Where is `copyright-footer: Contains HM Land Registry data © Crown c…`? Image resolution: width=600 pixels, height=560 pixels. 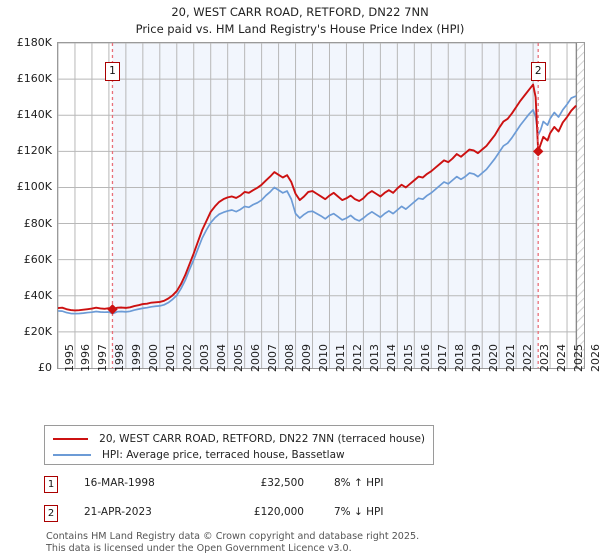
copyright-footer: Contains HM Land Registry data © Crown c… is located at coordinates (316, 542).